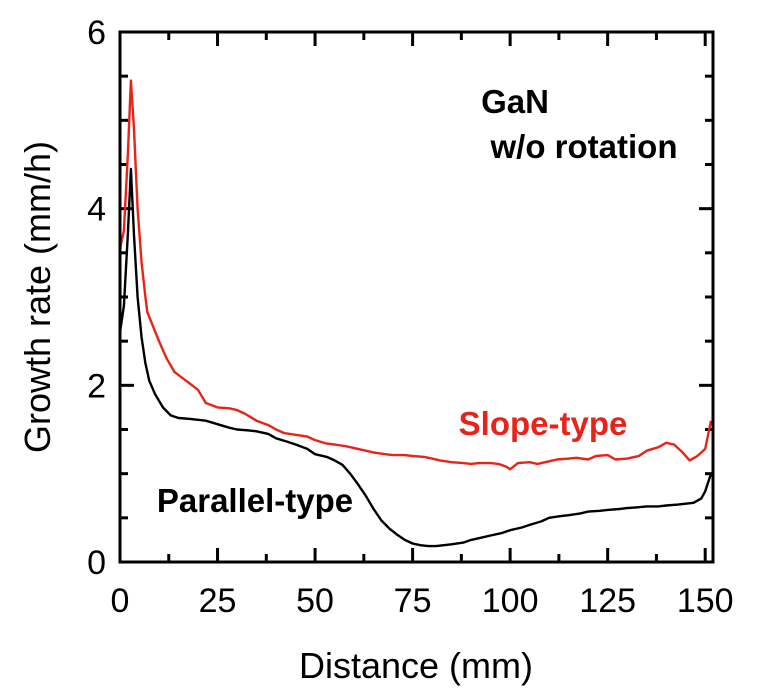  Describe the element at coordinates (584, 146) in the screenshot. I see `annotation-condition: w/o rotation` at that location.